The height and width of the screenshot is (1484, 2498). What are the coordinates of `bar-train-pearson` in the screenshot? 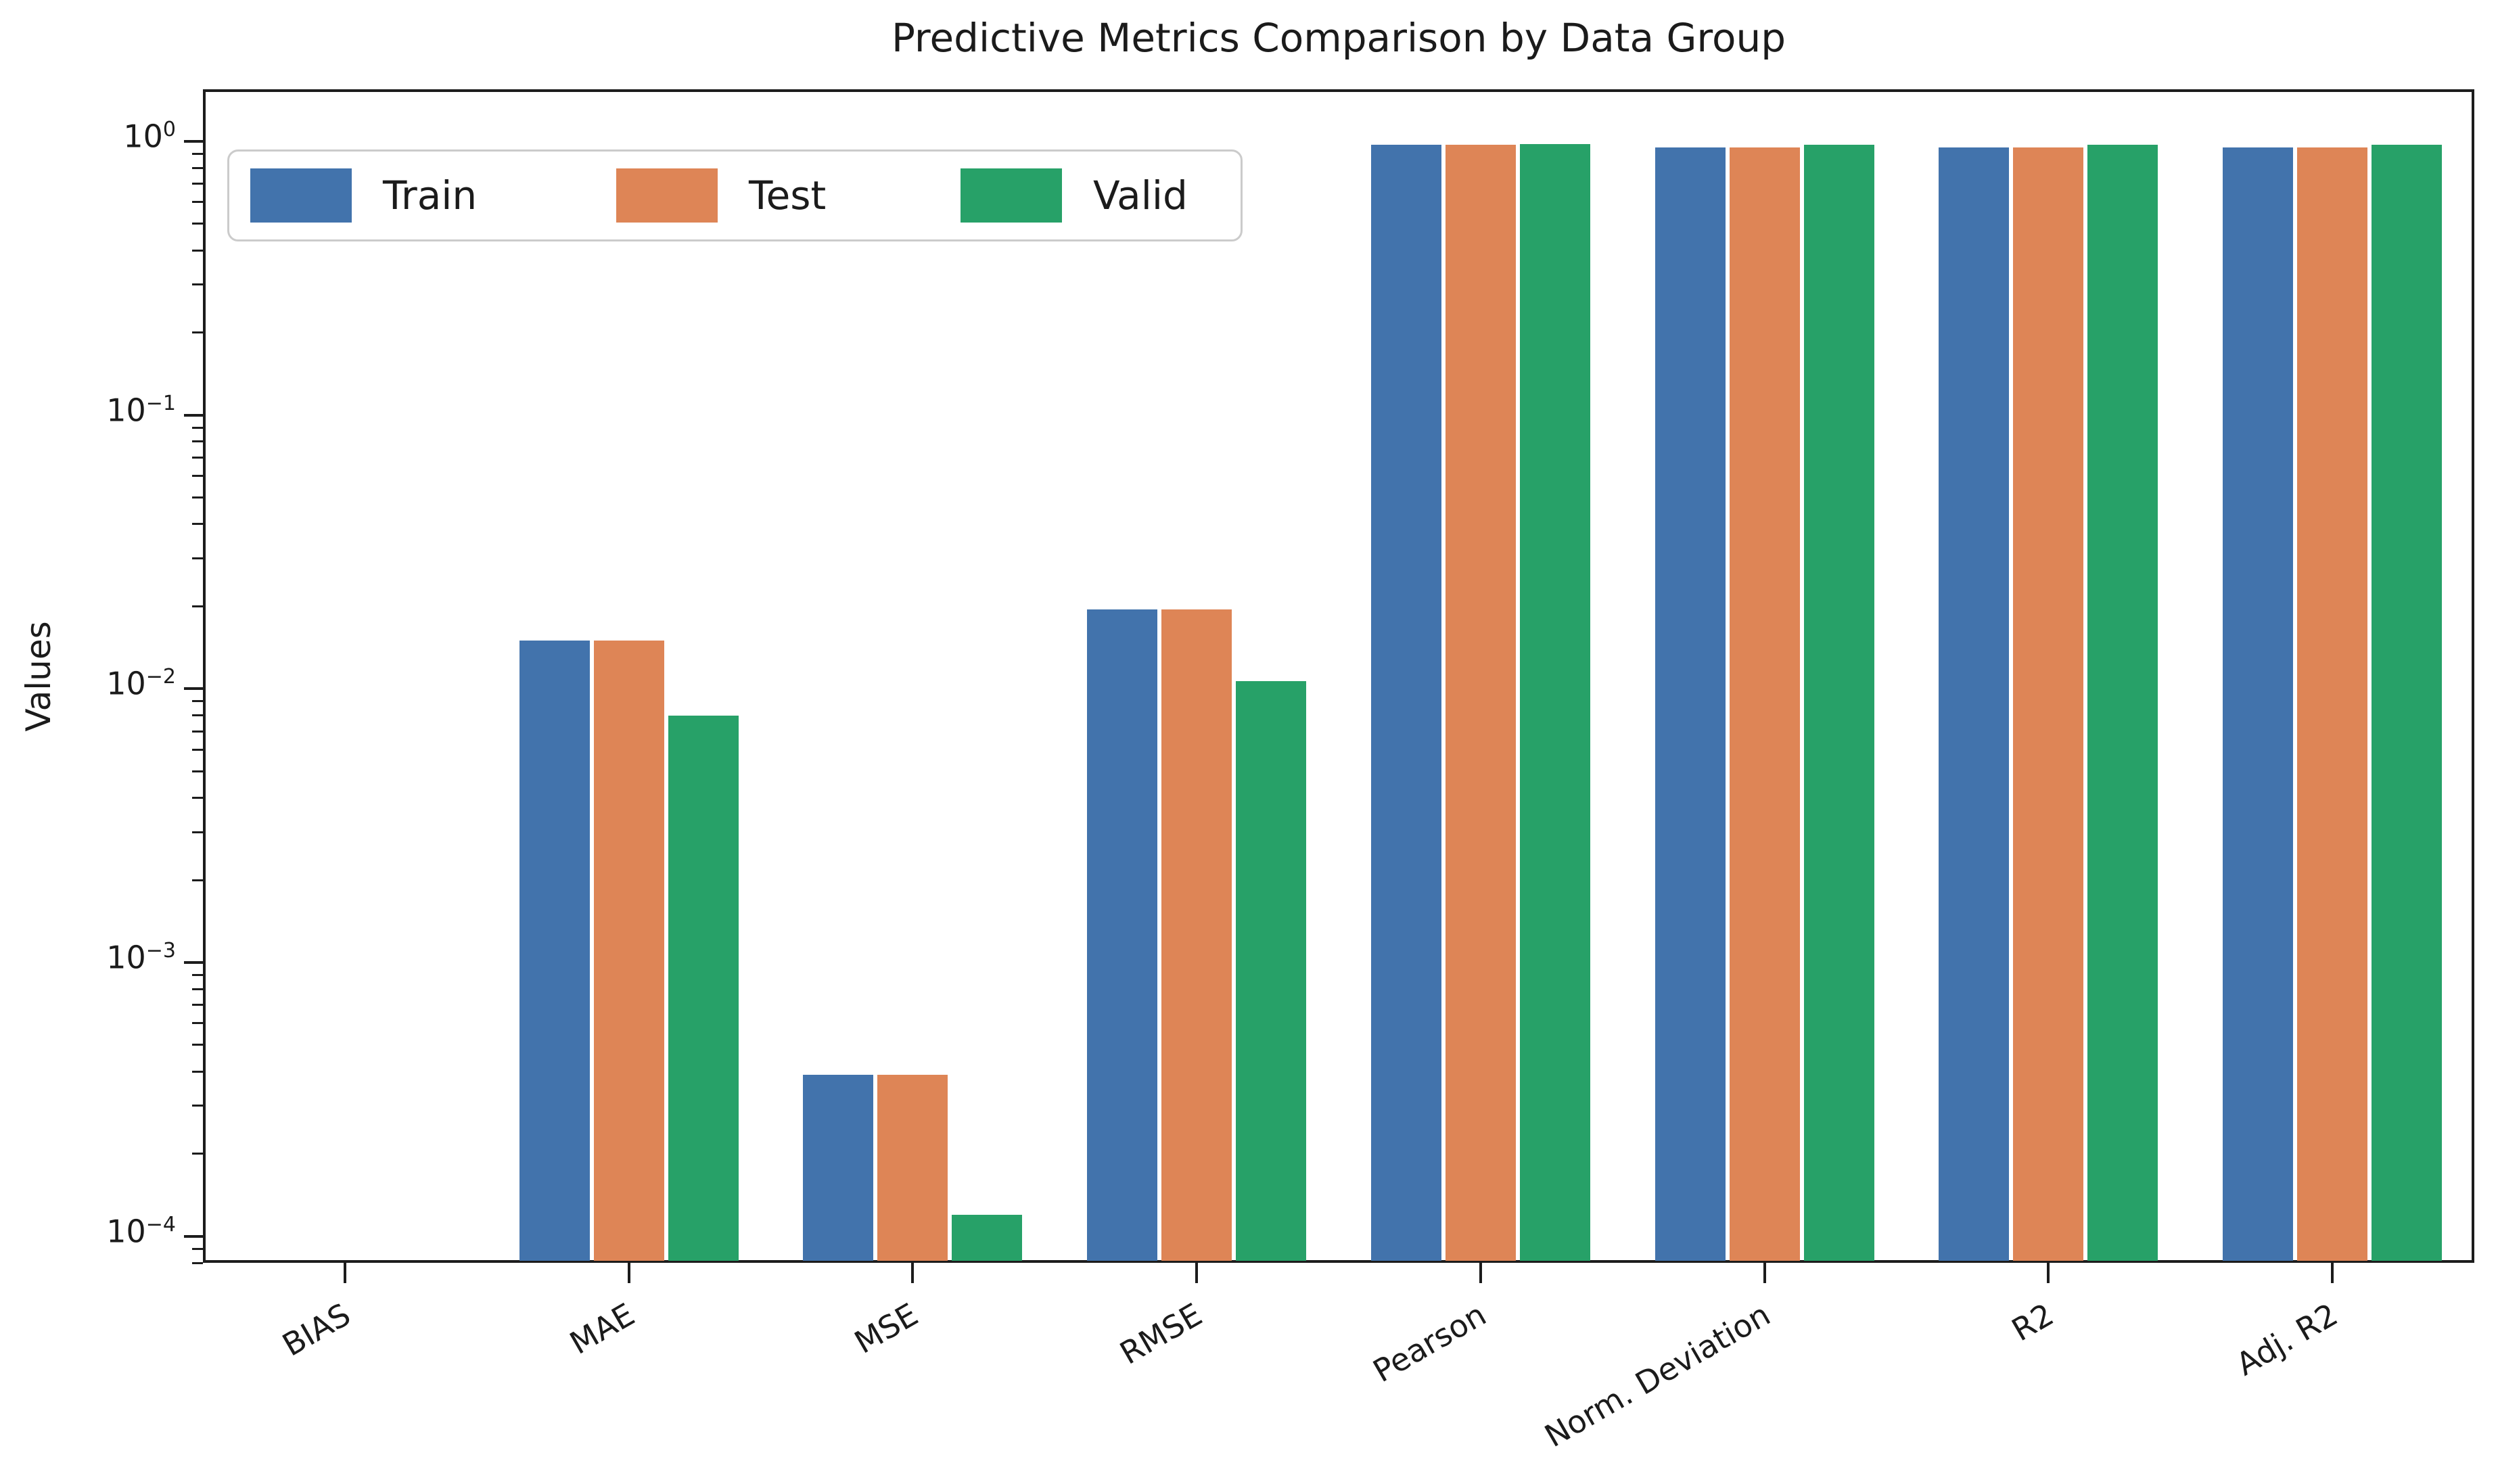 It's located at (1405, 703).